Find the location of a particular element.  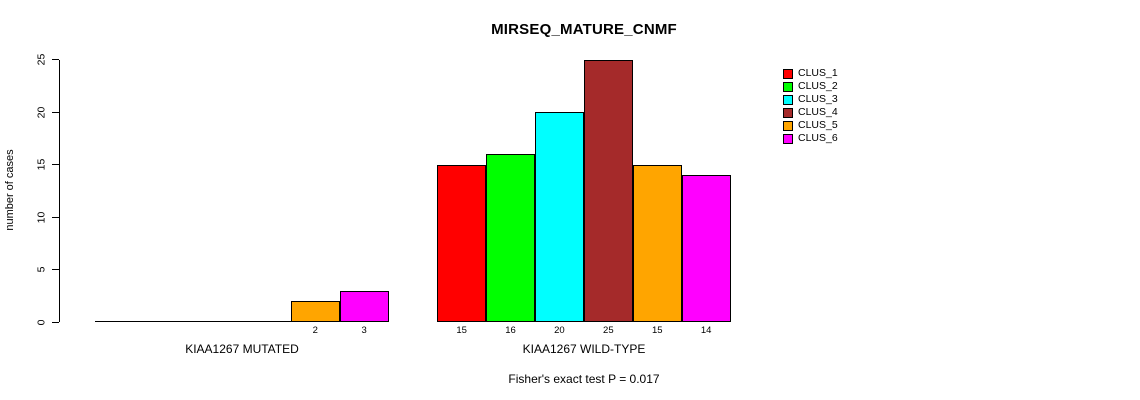

y-tick-label: 5 is located at coordinates (41, 269).